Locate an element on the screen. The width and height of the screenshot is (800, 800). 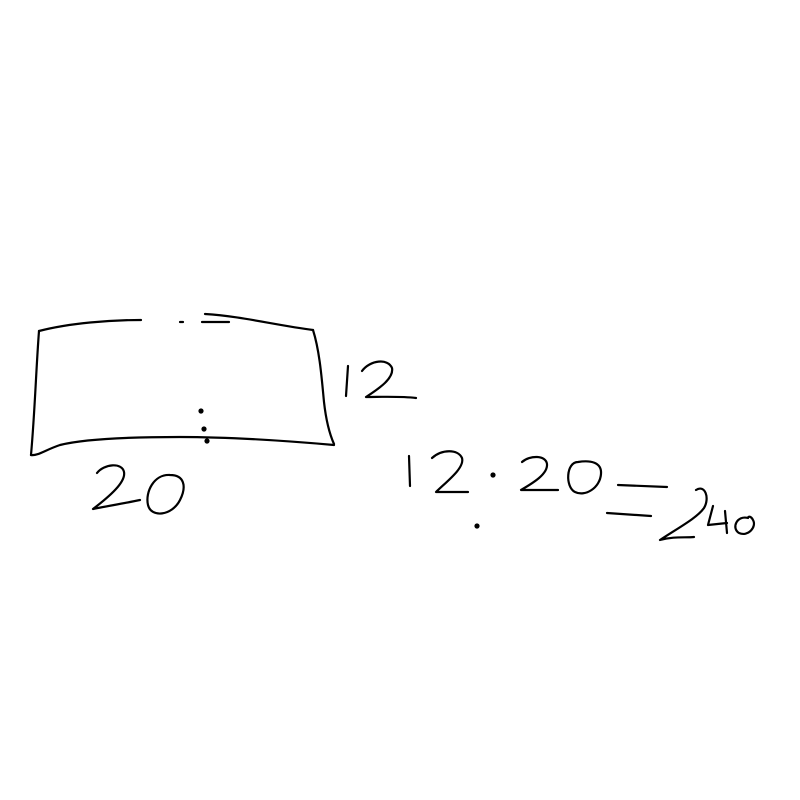
rectangle-left-edge is located at coordinates (35, 393).